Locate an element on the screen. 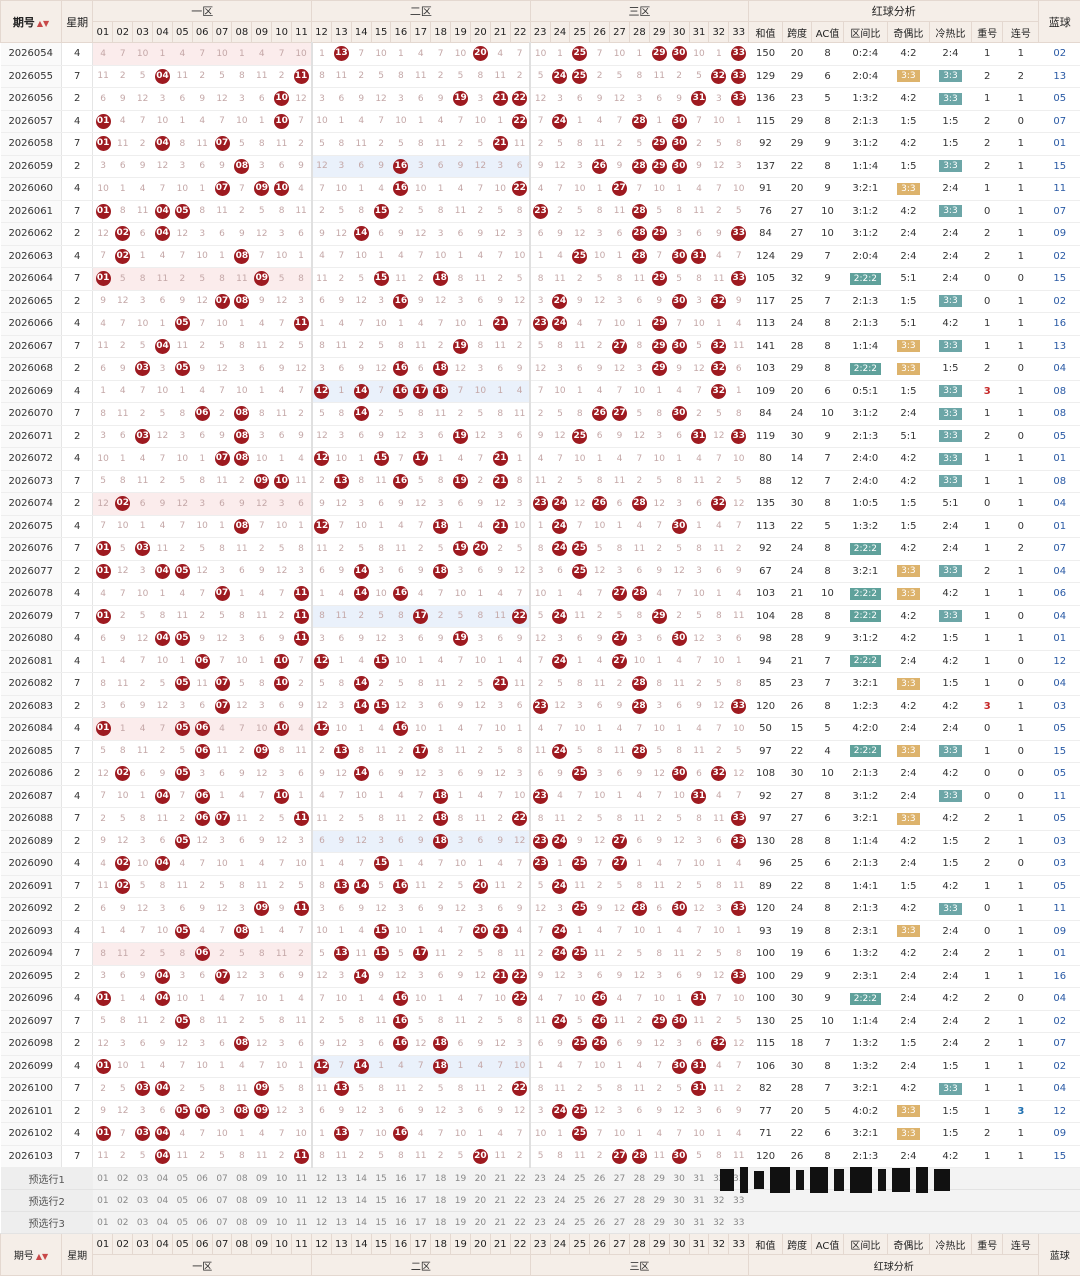 Image resolution: width=1080 pixels, height=1276 pixels. period-header: 期号▲▼ is located at coordinates (31, 22).